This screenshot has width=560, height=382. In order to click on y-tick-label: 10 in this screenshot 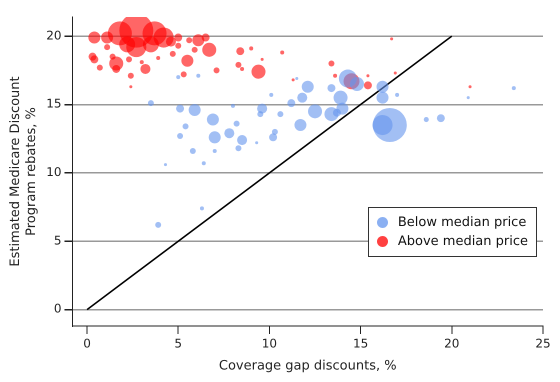, I will do `click(54, 171)`.